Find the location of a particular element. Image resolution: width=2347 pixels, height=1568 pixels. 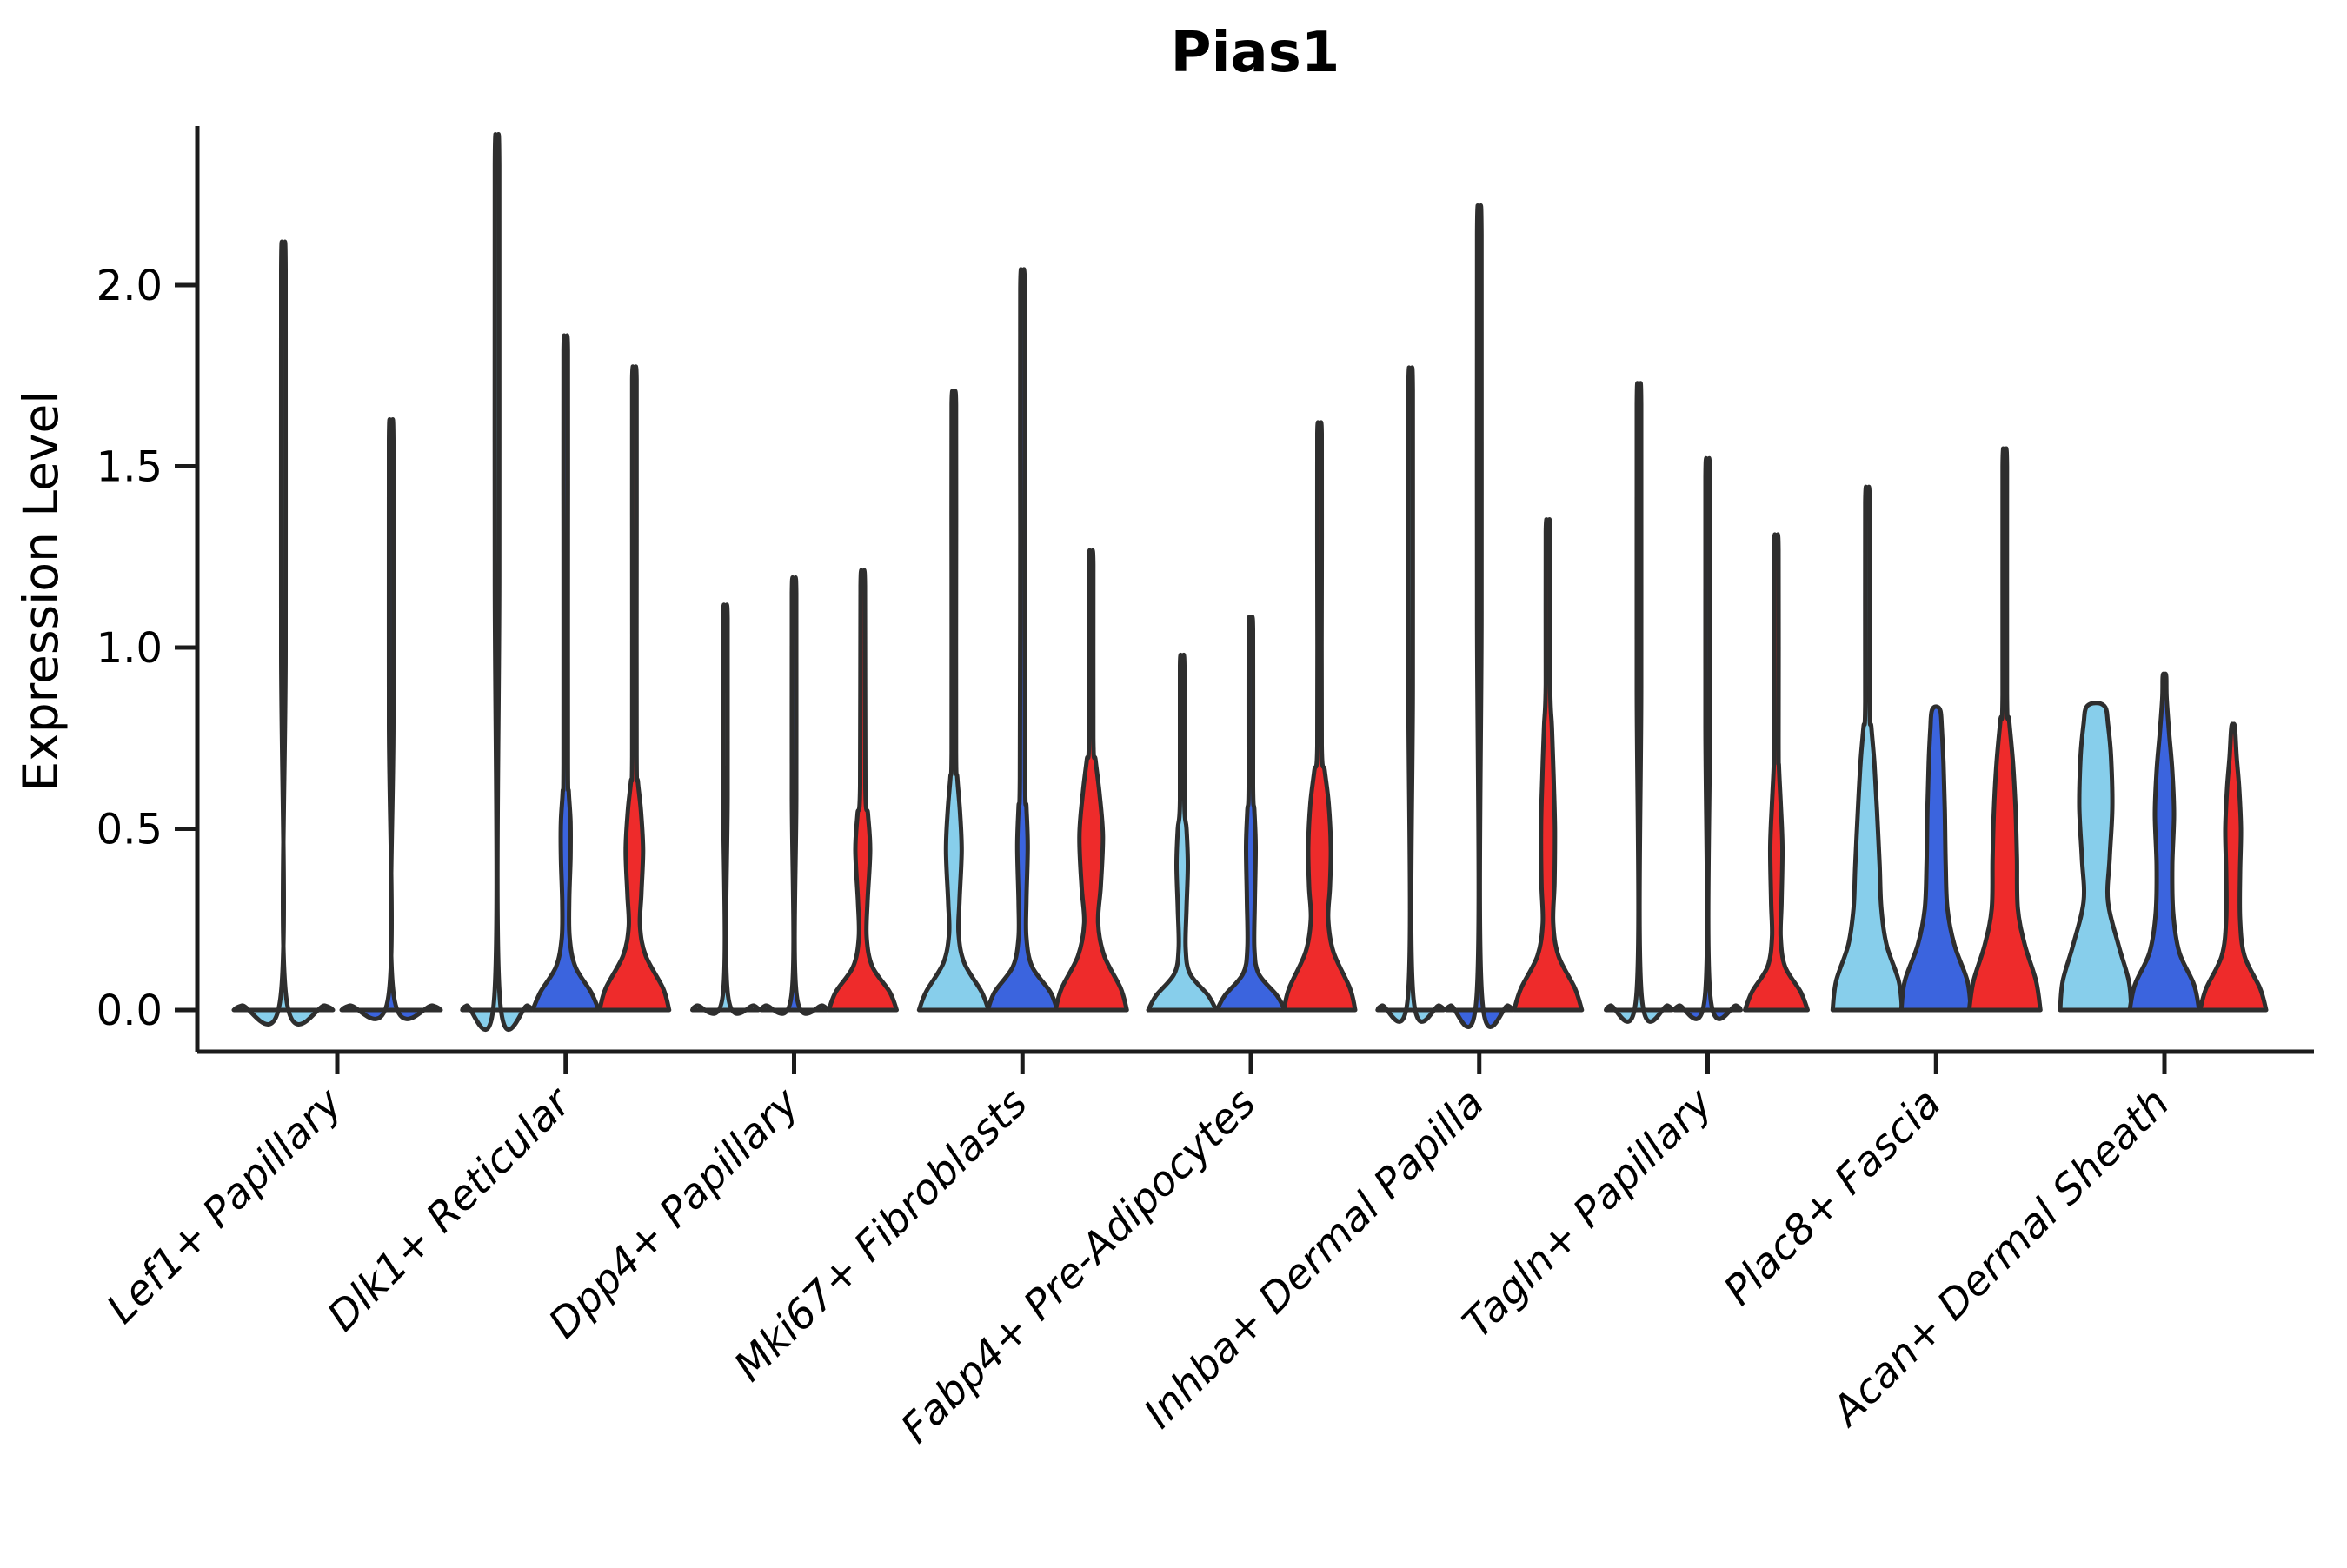

violin-dlk1+-reticular-lightblue is located at coordinates (497, 582).